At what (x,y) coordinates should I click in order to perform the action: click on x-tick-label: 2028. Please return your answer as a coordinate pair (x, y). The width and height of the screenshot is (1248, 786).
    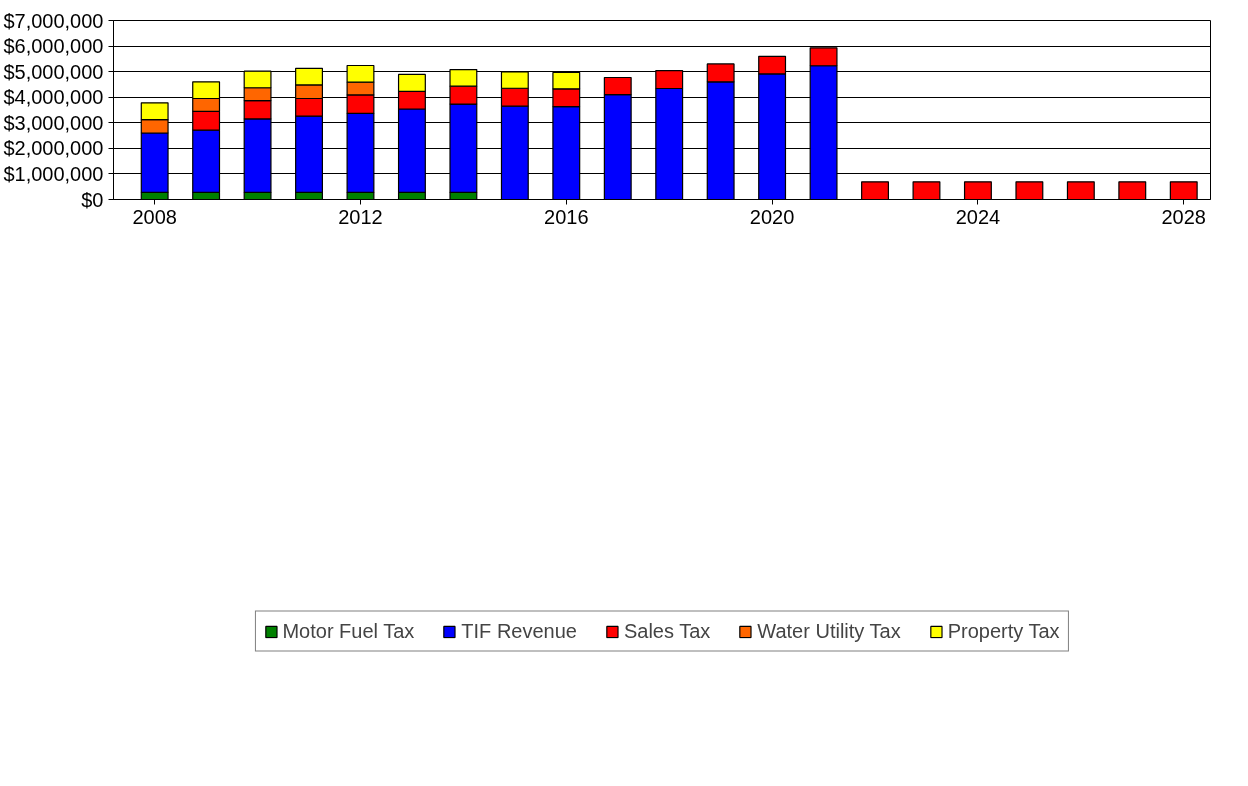
    Looking at the image, I should click on (1183, 216).